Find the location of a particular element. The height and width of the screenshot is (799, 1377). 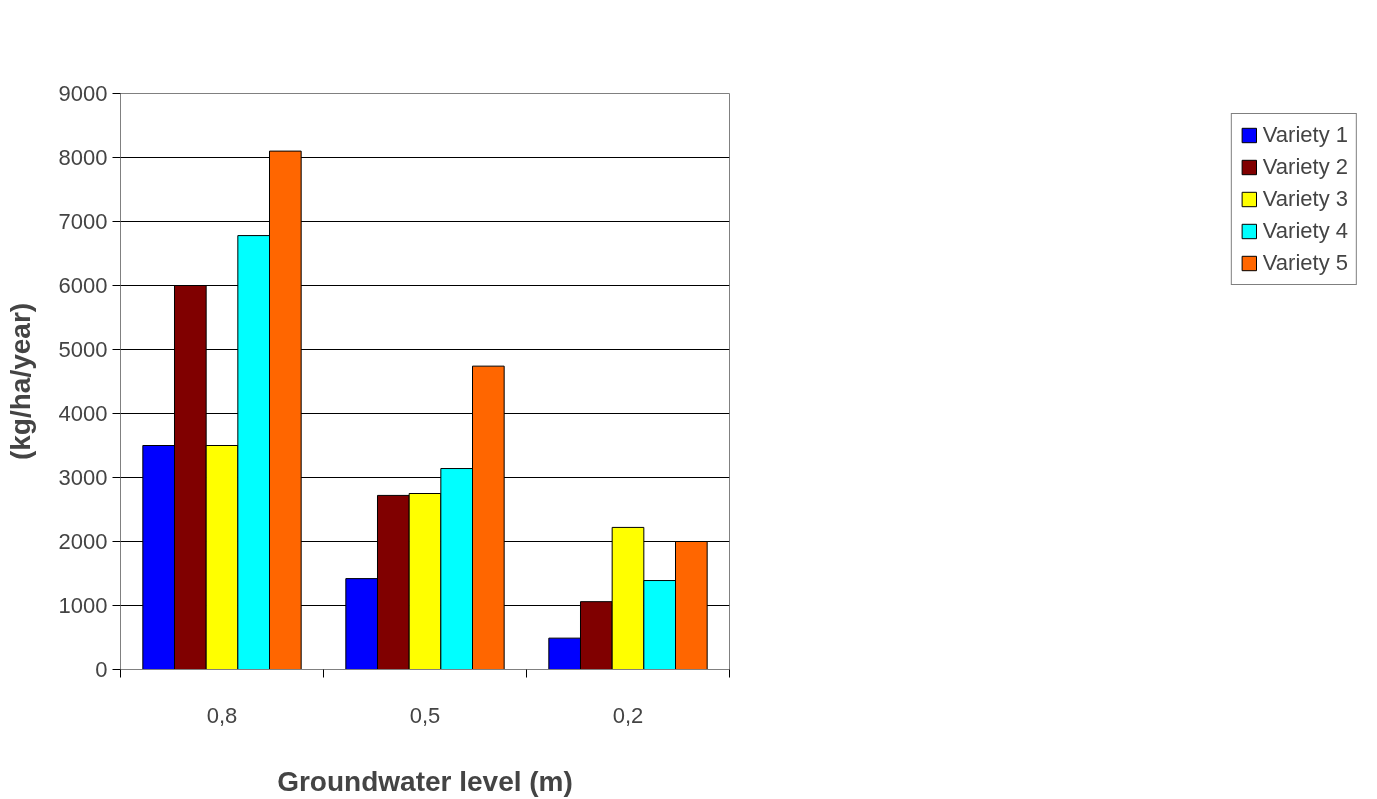

y-axis-title: (kg/ha/year) is located at coordinates (20, 381).